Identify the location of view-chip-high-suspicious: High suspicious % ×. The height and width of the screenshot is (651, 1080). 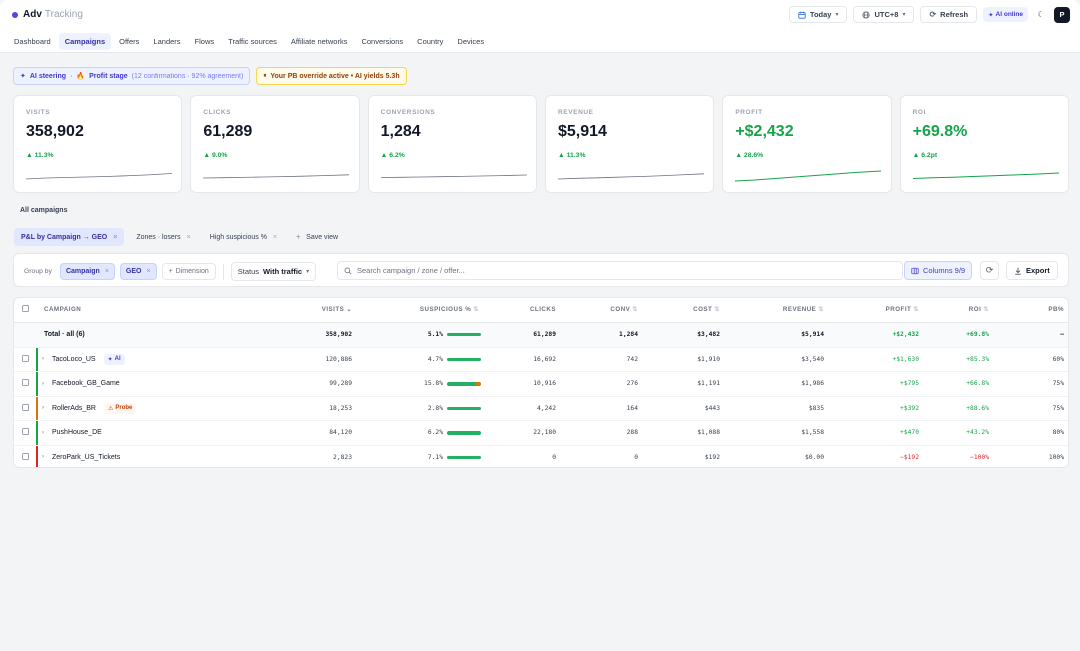
(243, 237).